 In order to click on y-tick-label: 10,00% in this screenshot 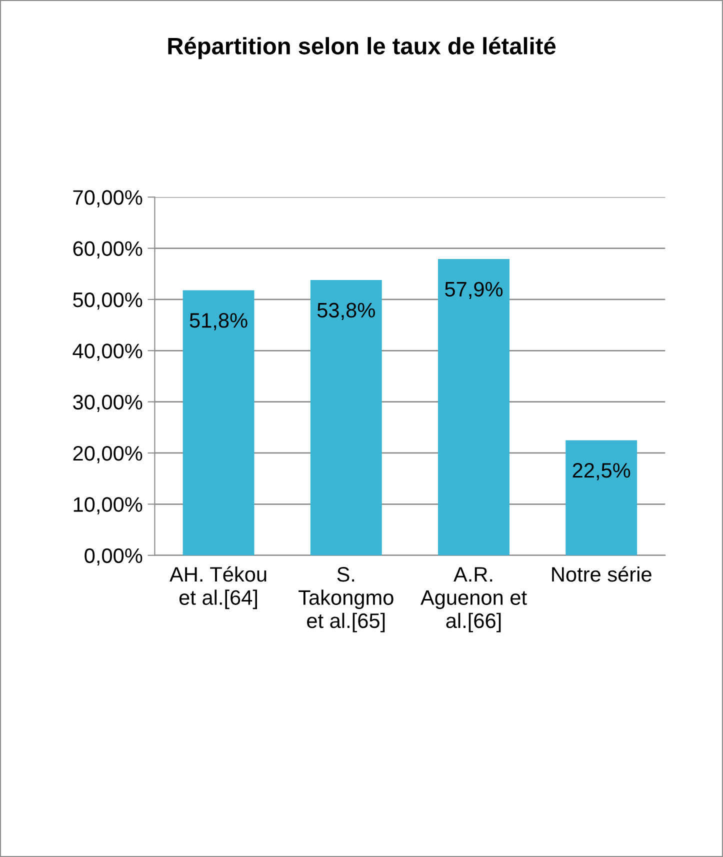, I will do `click(108, 505)`.